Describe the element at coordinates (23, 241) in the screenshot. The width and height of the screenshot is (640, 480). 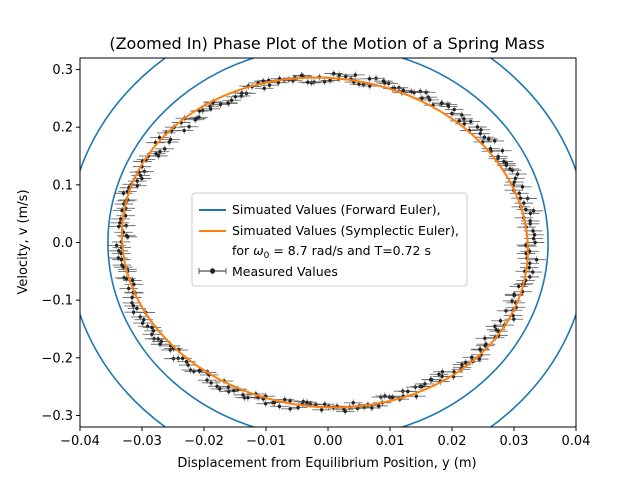
I see `y-axis-label: Velocity, v (m/s)` at that location.